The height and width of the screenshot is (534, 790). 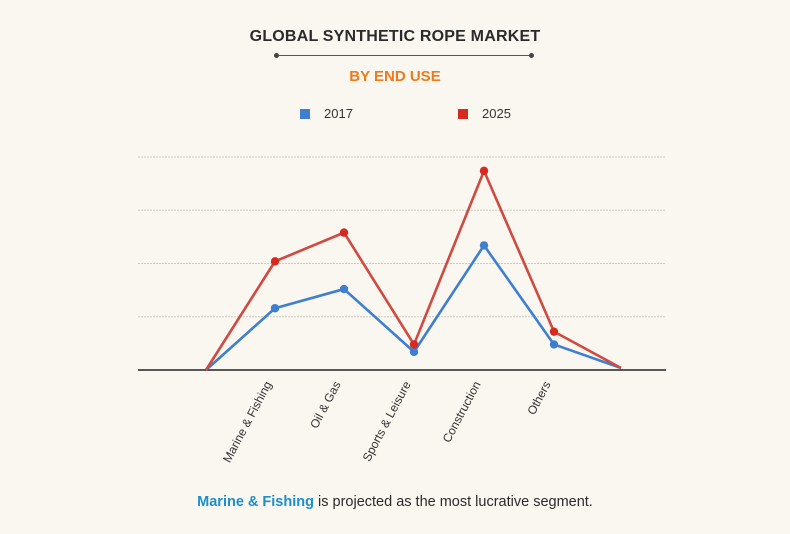 What do you see at coordinates (496, 113) in the screenshot?
I see `legend-label-2025: 2025` at bounding box center [496, 113].